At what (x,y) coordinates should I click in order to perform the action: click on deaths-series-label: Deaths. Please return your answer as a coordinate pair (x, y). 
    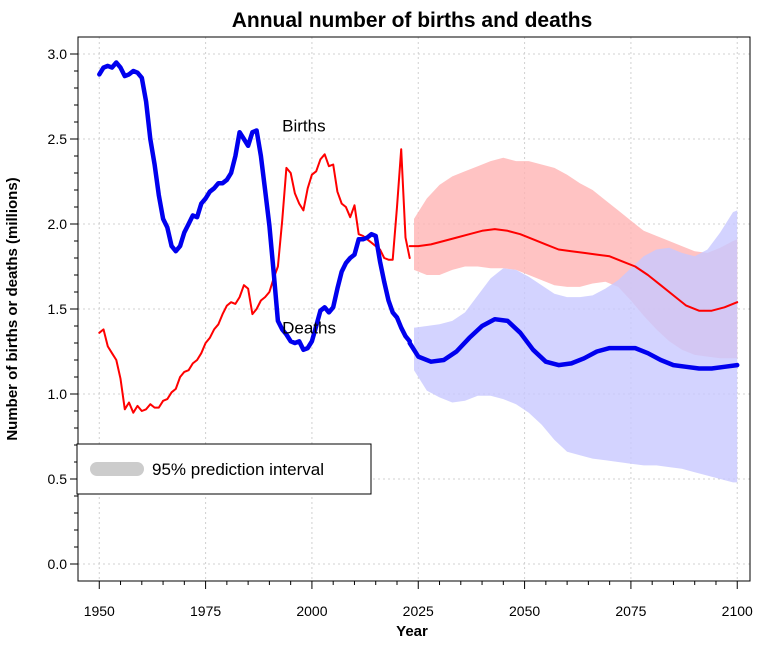
    Looking at the image, I should click on (309, 328).